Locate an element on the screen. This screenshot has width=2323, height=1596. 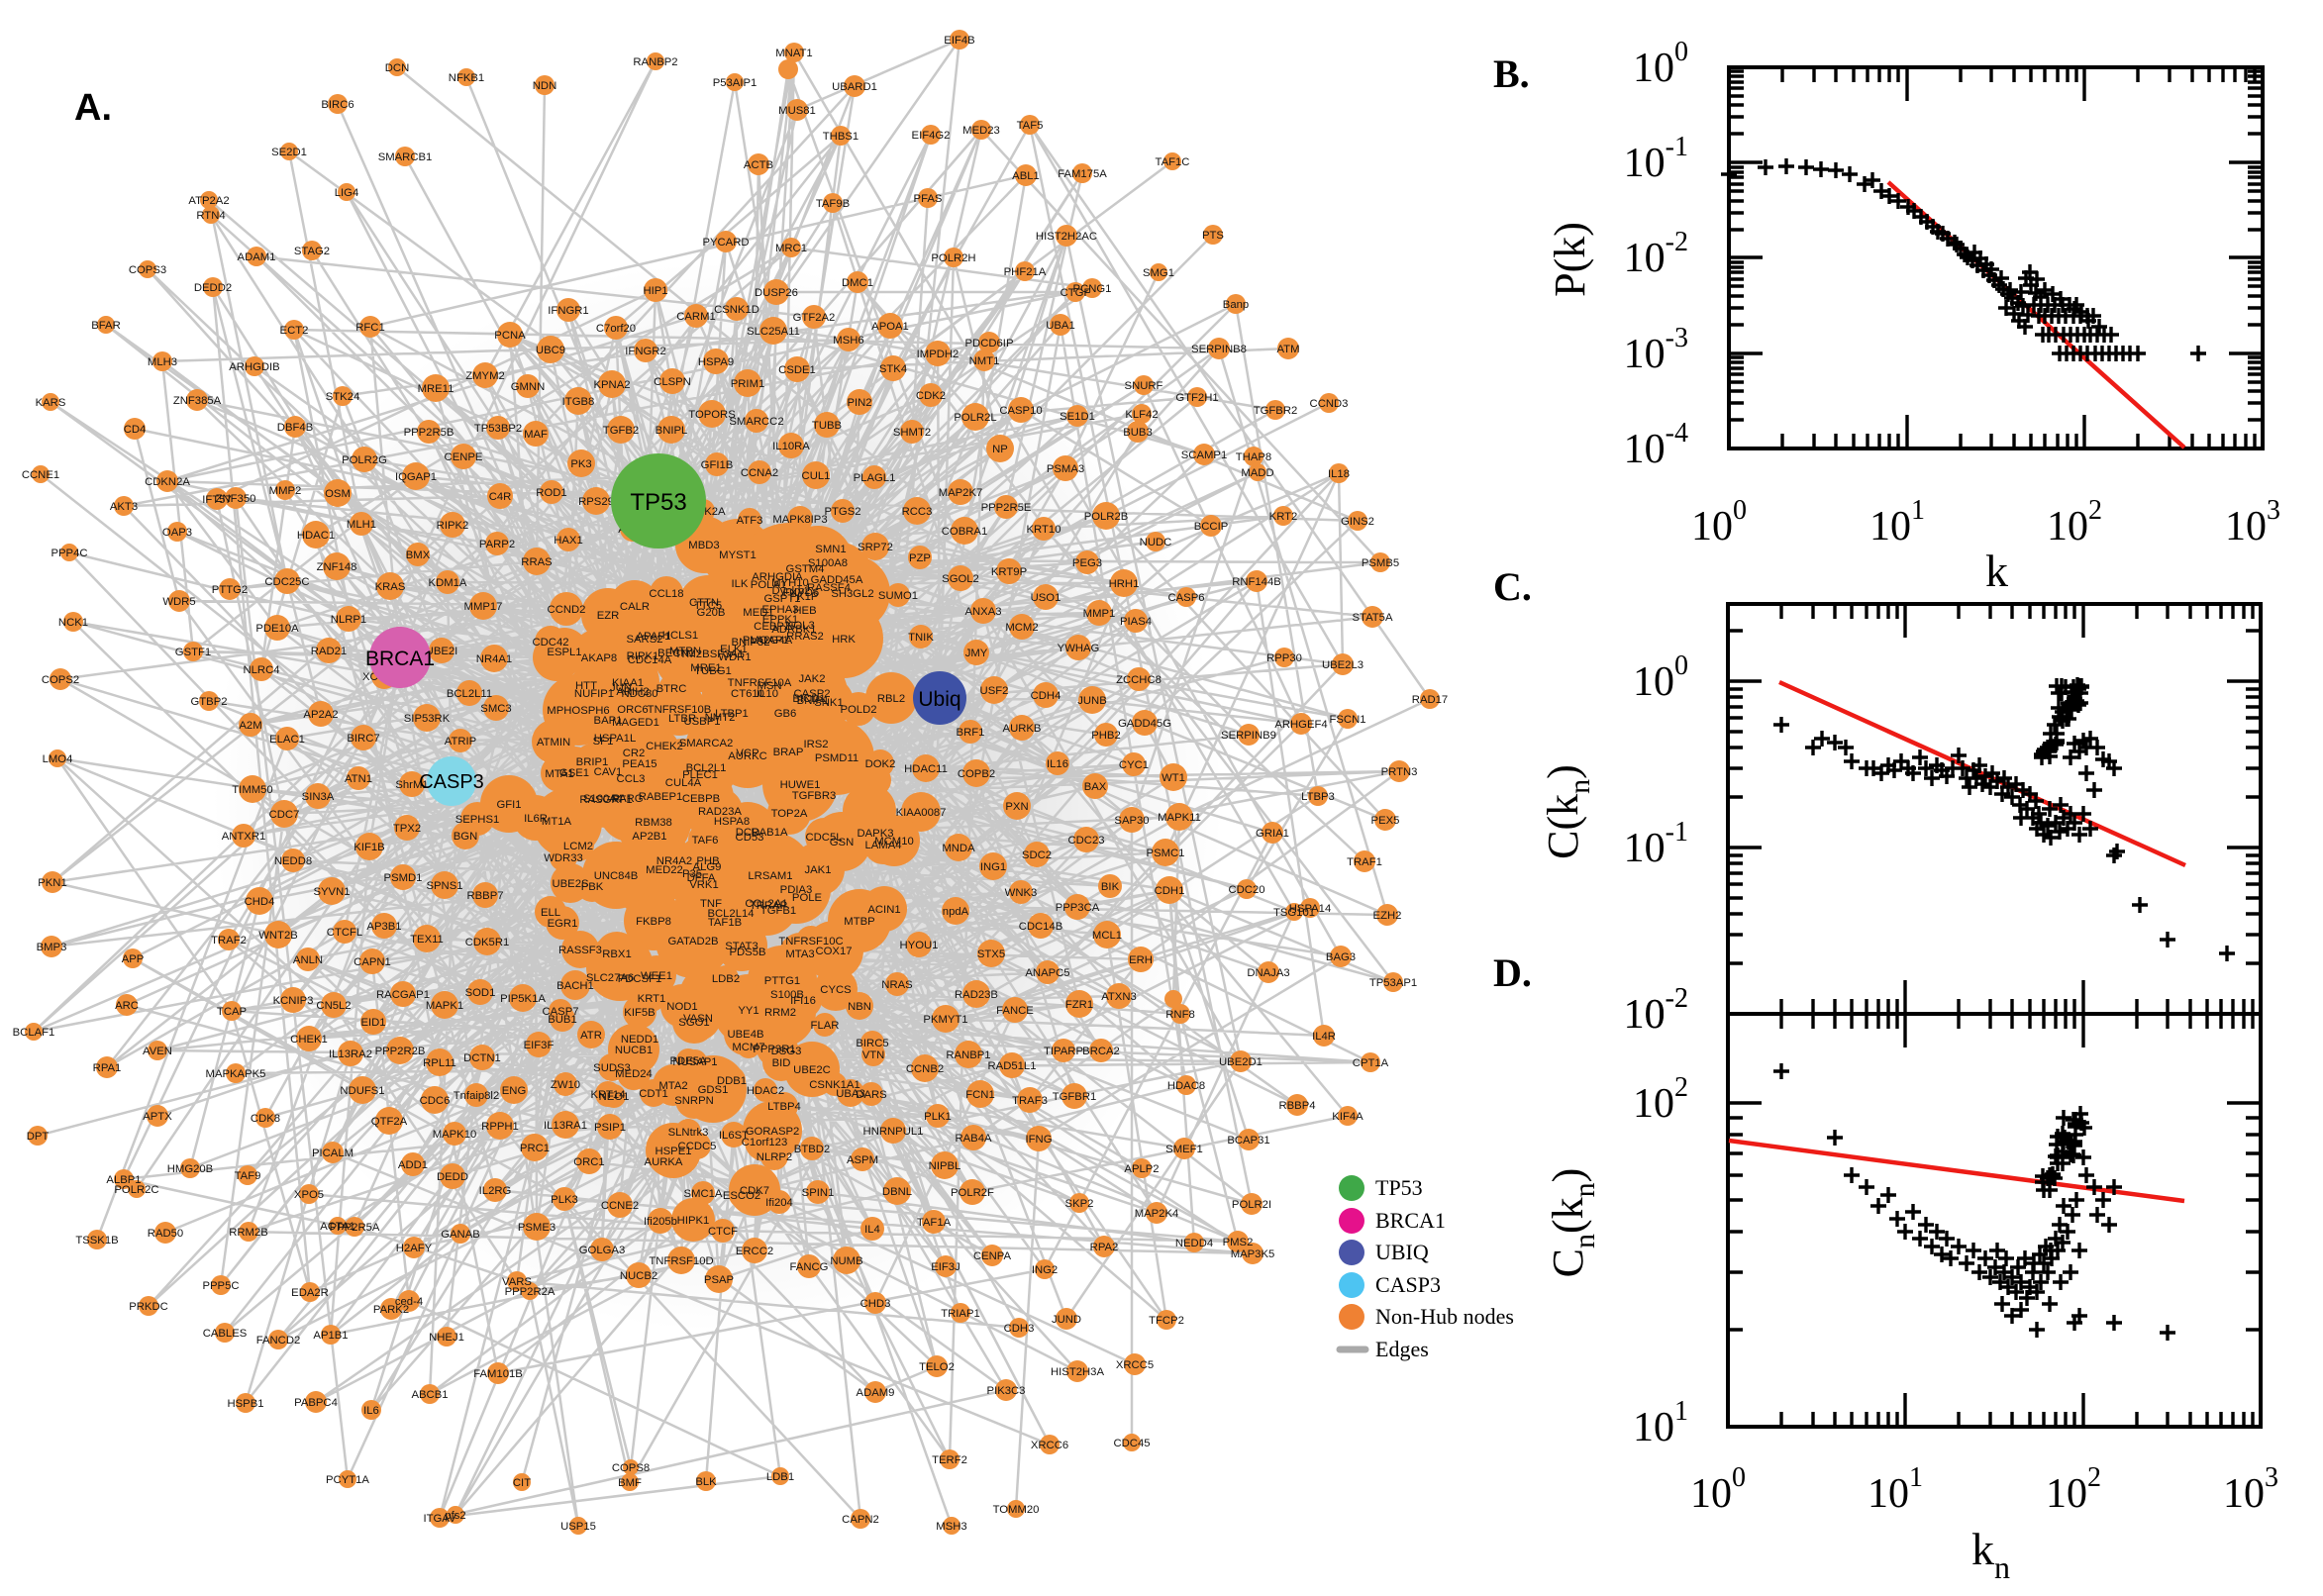
svg-text: BAX is located at coordinates (1095, 787).